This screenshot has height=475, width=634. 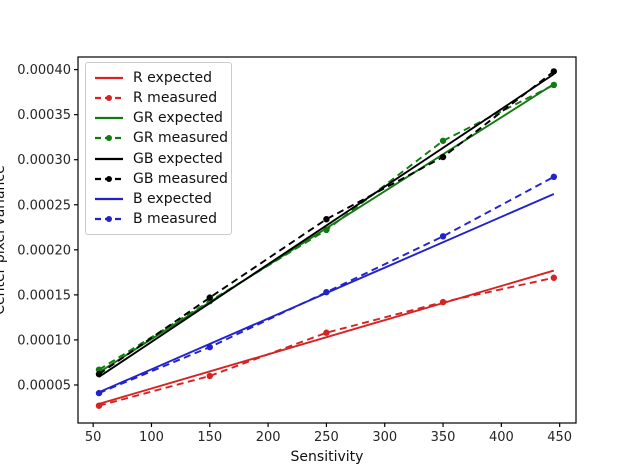 What do you see at coordinates (559, 437) in the screenshot?
I see `x-tick-label: 450` at bounding box center [559, 437].